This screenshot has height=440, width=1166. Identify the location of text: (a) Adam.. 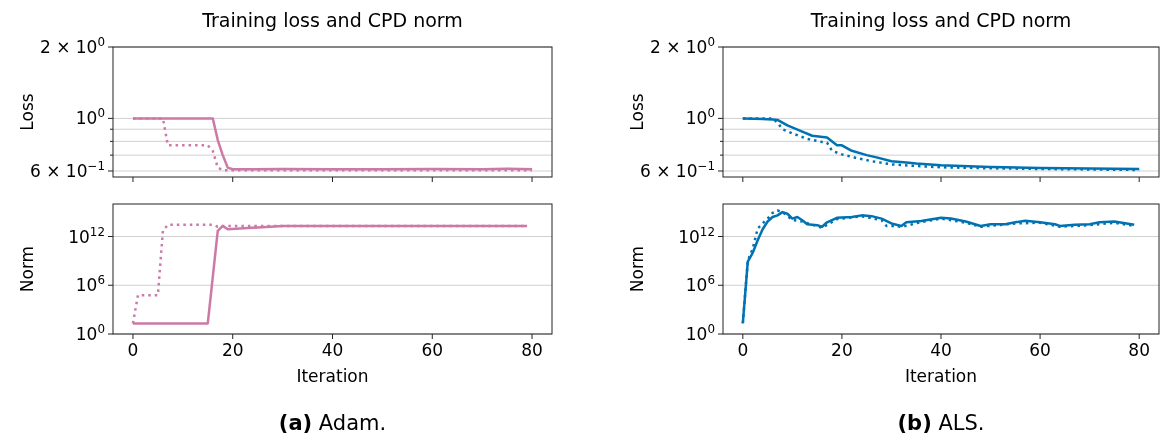
(332, 423).